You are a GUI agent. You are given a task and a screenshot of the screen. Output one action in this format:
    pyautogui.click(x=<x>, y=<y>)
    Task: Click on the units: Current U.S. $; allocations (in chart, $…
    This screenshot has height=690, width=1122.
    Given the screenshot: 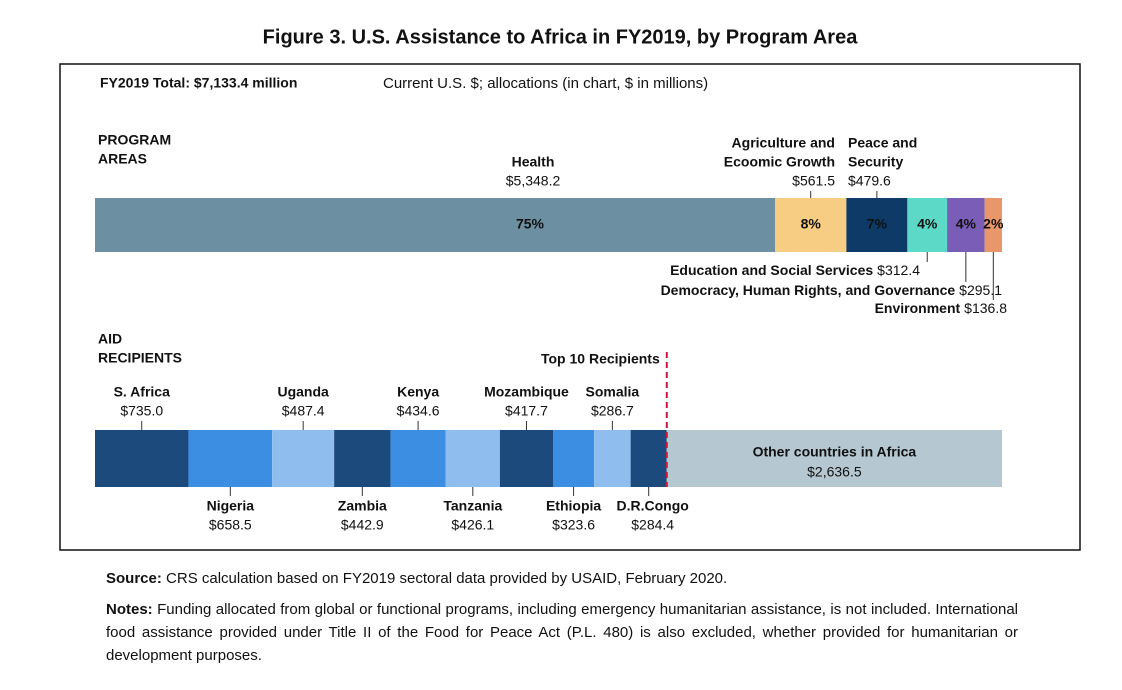 What is the action you would take?
    pyautogui.click(x=545, y=83)
    